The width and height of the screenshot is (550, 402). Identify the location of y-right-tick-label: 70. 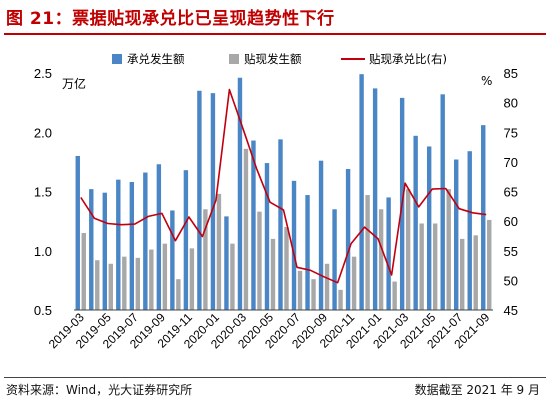
(511, 162).